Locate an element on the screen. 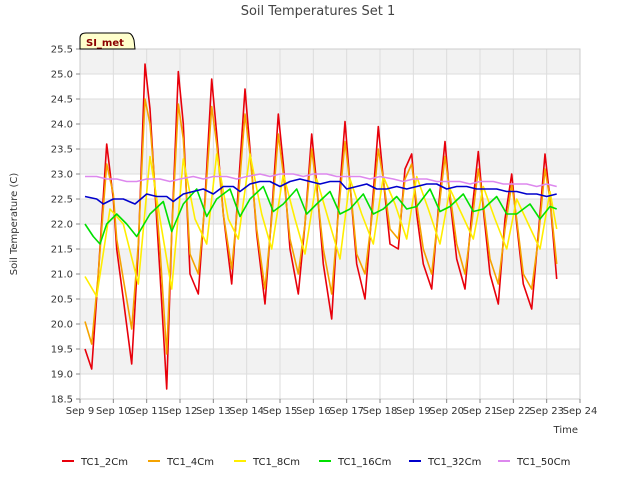 The image size is (640, 480). x-tick-label: Sep 13 is located at coordinates (213, 411).